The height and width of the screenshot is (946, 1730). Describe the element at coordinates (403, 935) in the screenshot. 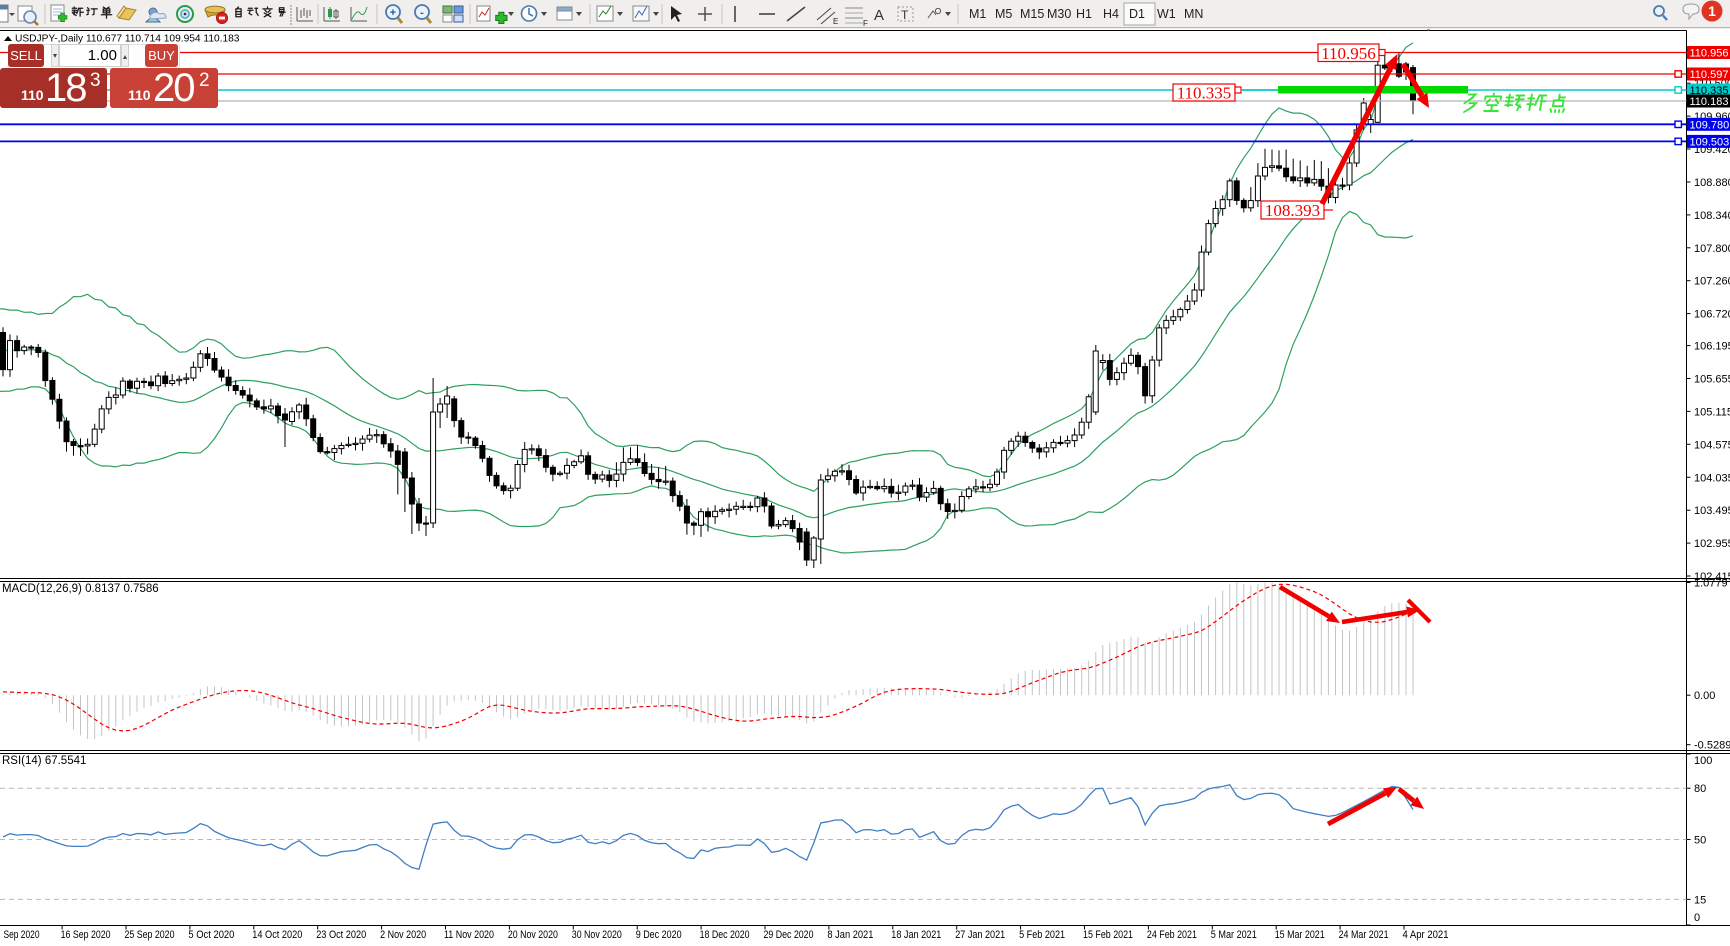

I see `svg-text: 2 Nov 2020` at that location.